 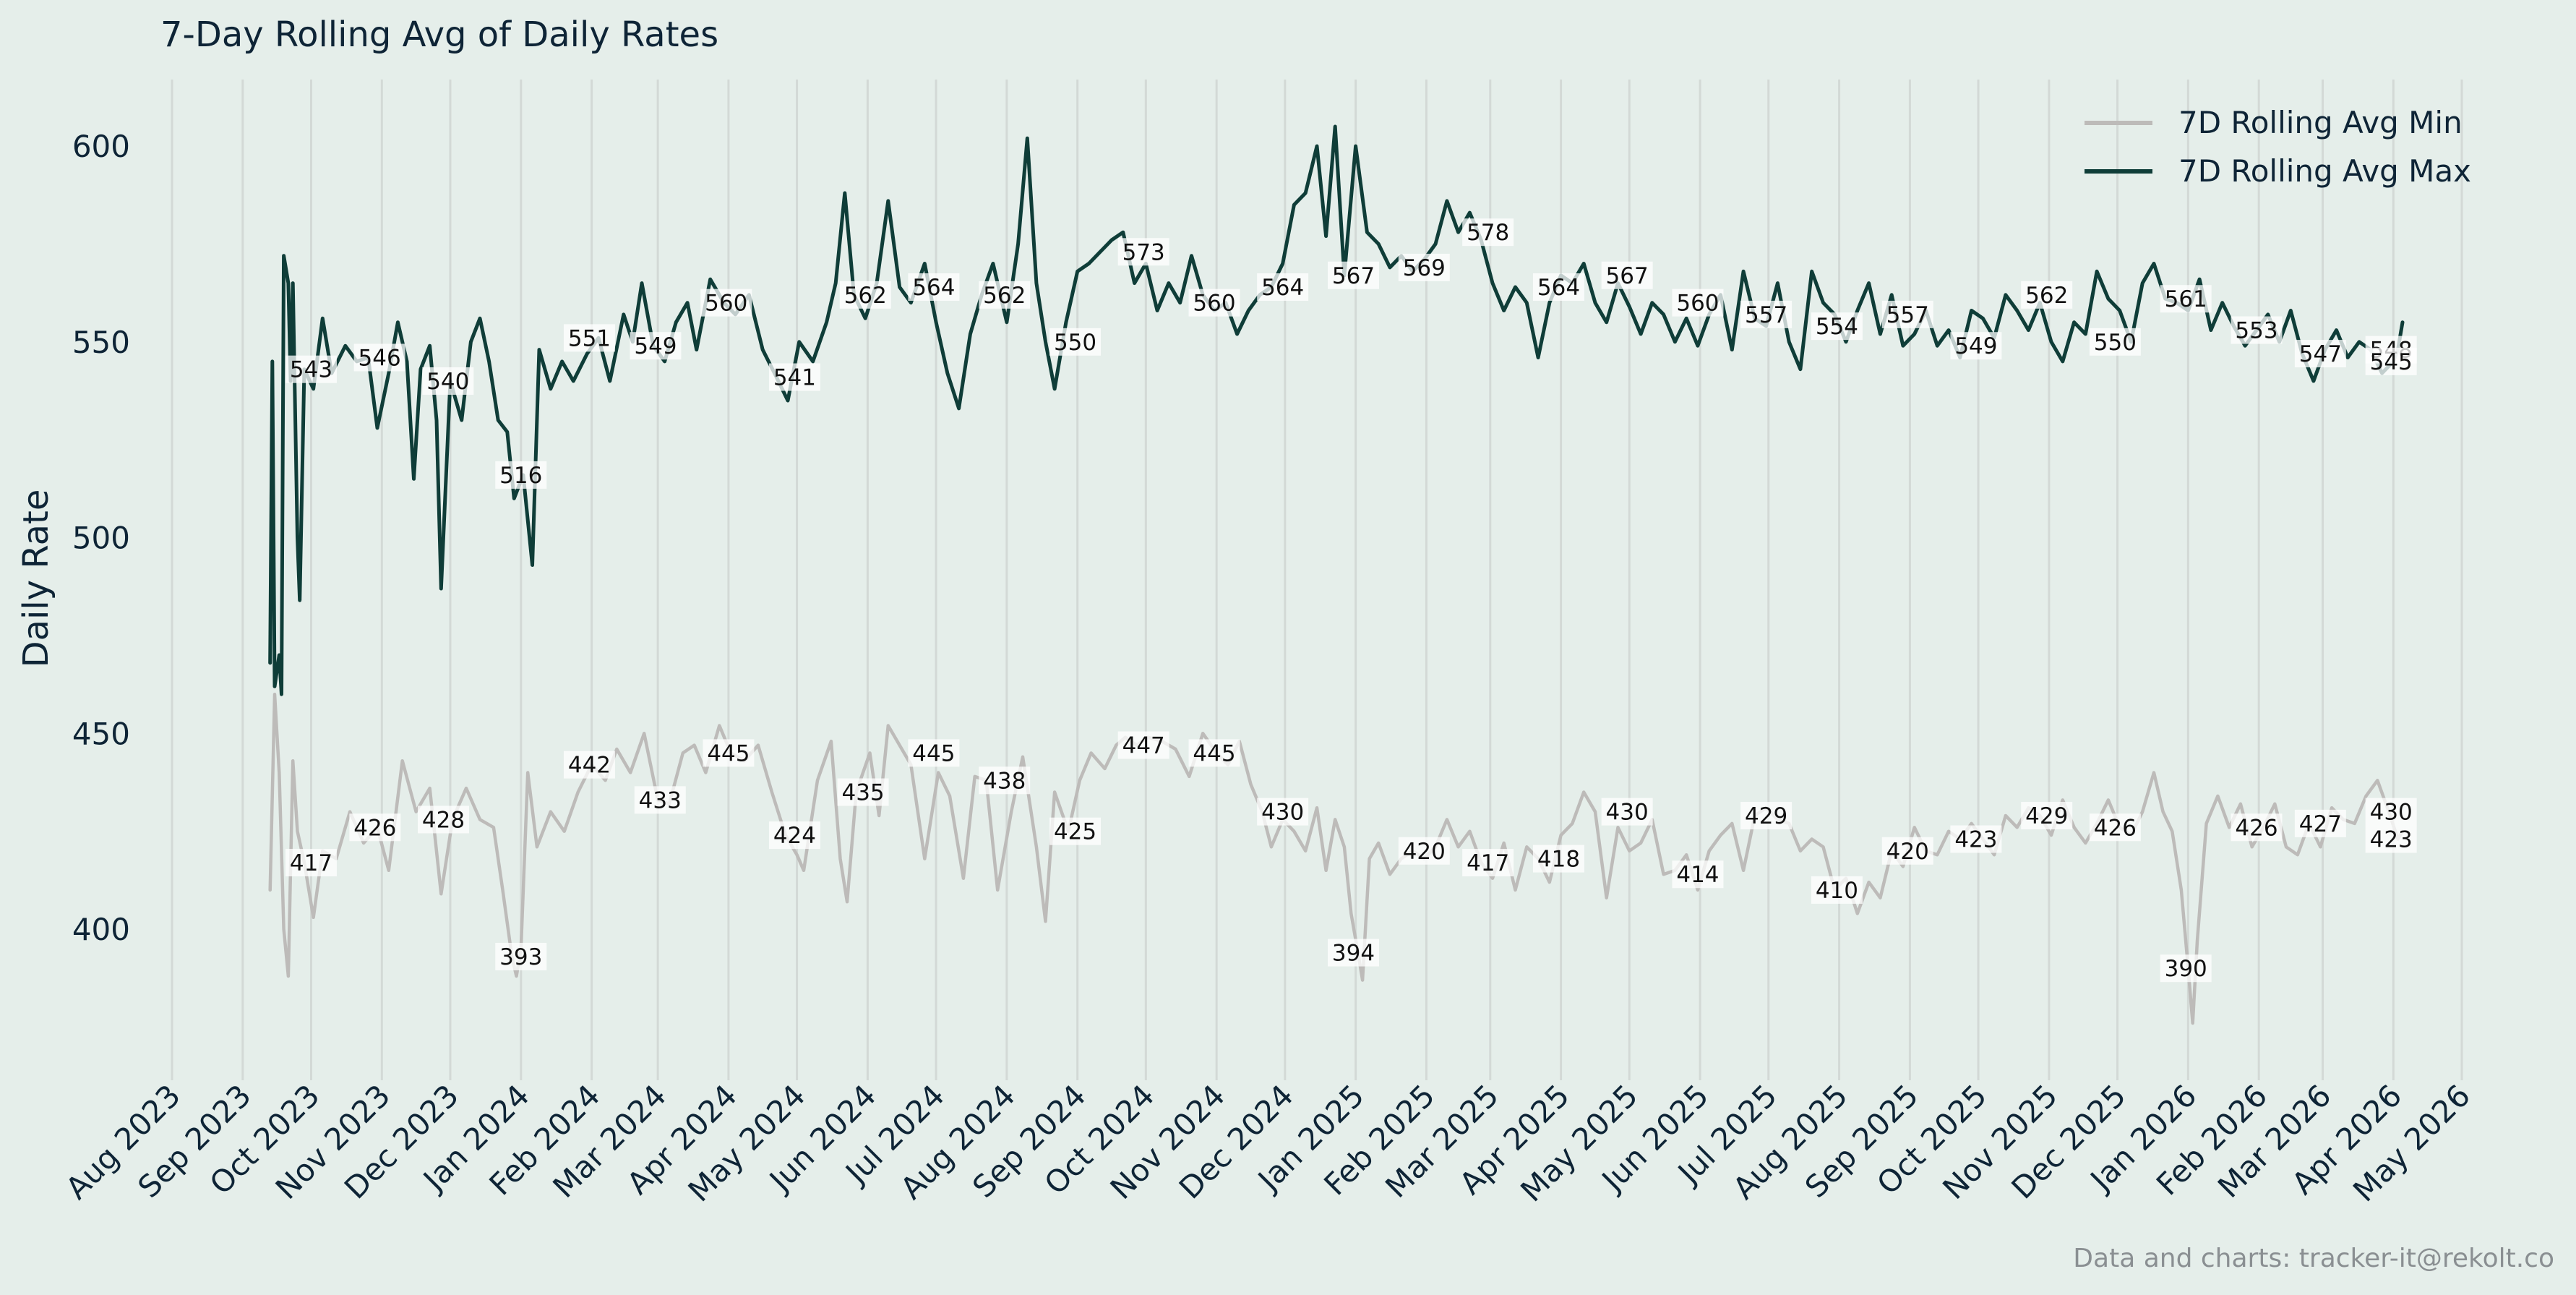 I want to click on data-label-text: 569, so click(x=1424, y=268).